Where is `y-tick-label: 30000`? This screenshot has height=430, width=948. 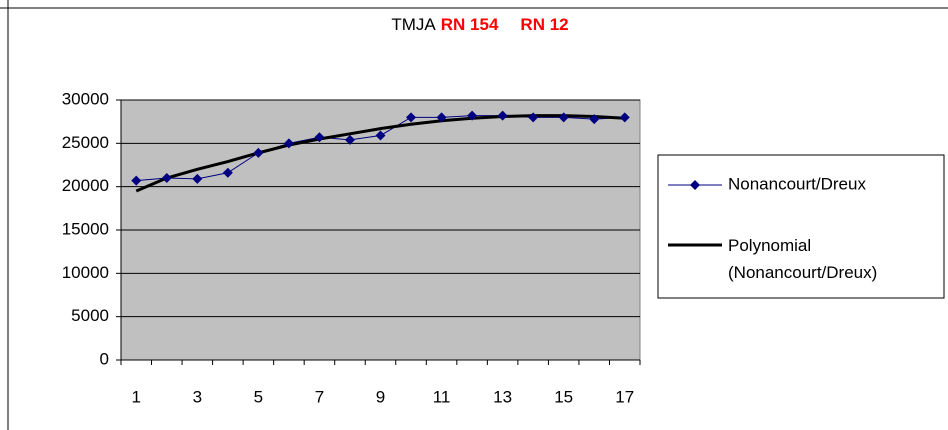 y-tick-label: 30000 is located at coordinates (85, 98).